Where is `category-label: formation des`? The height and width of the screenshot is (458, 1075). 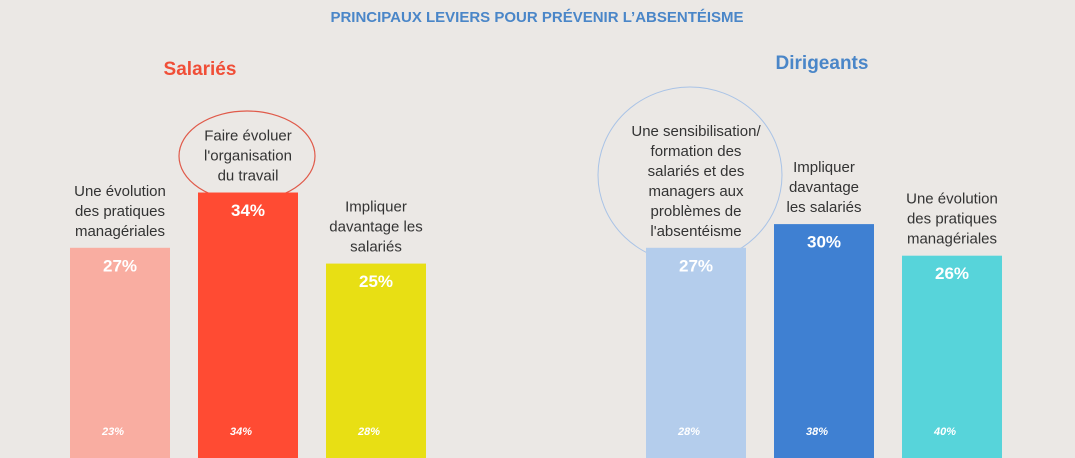
category-label: formation des is located at coordinates (696, 151).